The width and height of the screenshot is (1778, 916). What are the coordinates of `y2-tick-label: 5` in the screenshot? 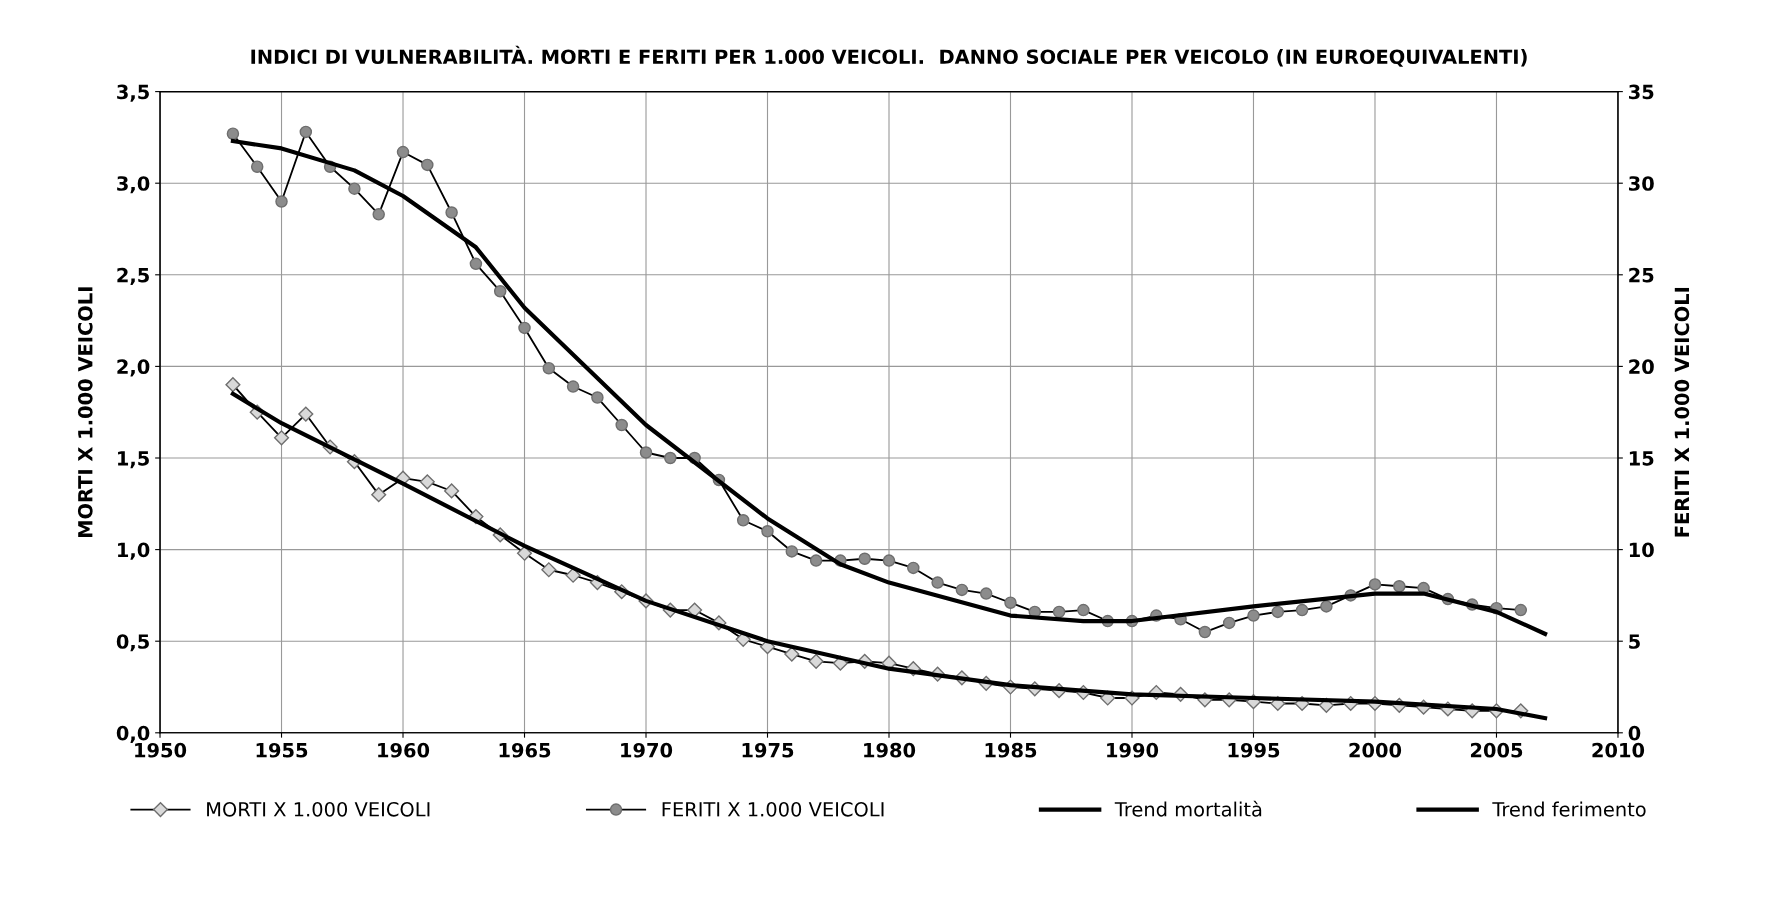 It's located at (1634, 641).